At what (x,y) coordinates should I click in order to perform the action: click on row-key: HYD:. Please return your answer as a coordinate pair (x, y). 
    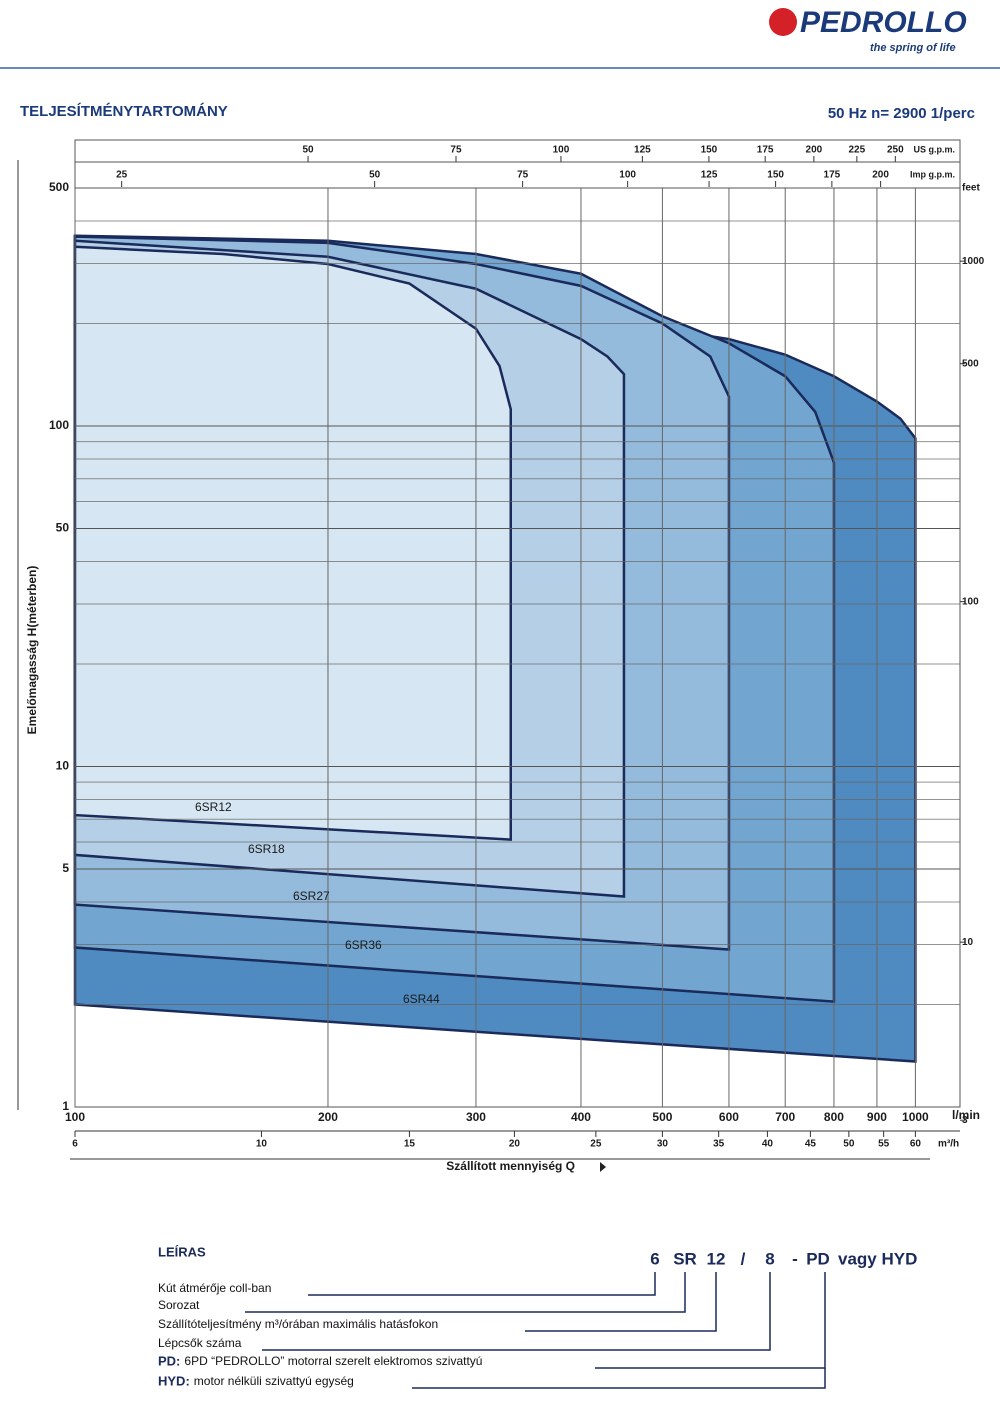
    Looking at the image, I should click on (174, 1380).